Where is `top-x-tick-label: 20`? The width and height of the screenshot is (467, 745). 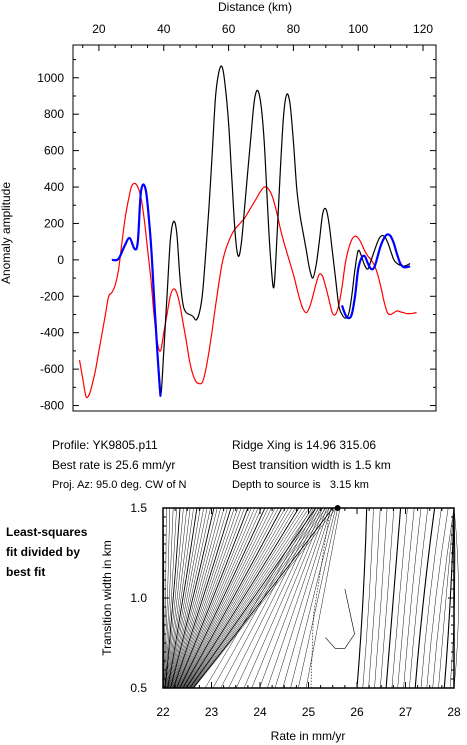 top-x-tick-label: 20 is located at coordinates (99, 29).